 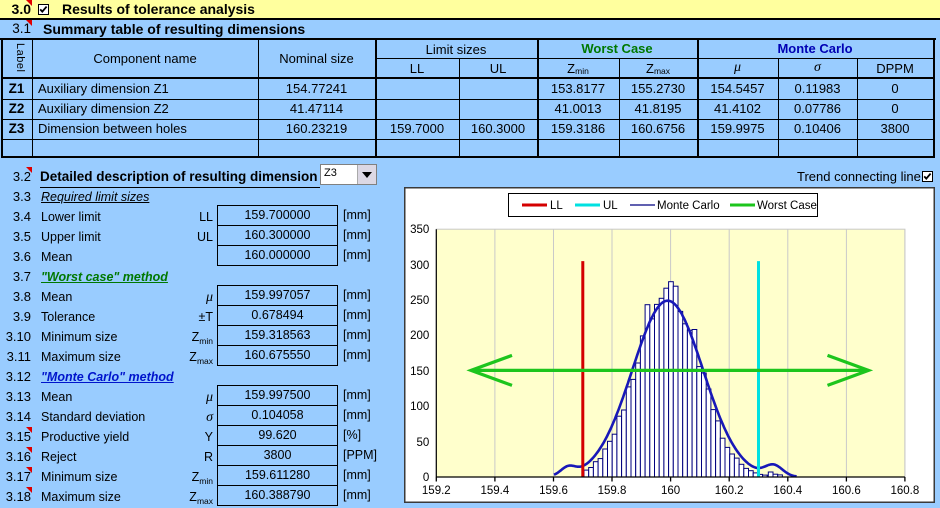 I want to click on svg-text: 159.6, so click(x=553, y=491).